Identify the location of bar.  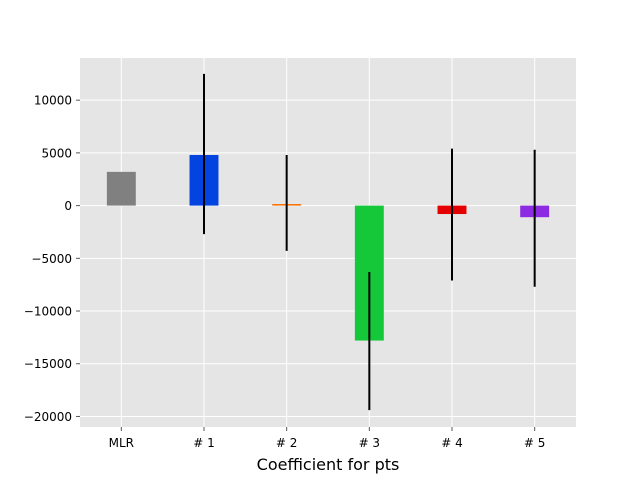
(121, 188).